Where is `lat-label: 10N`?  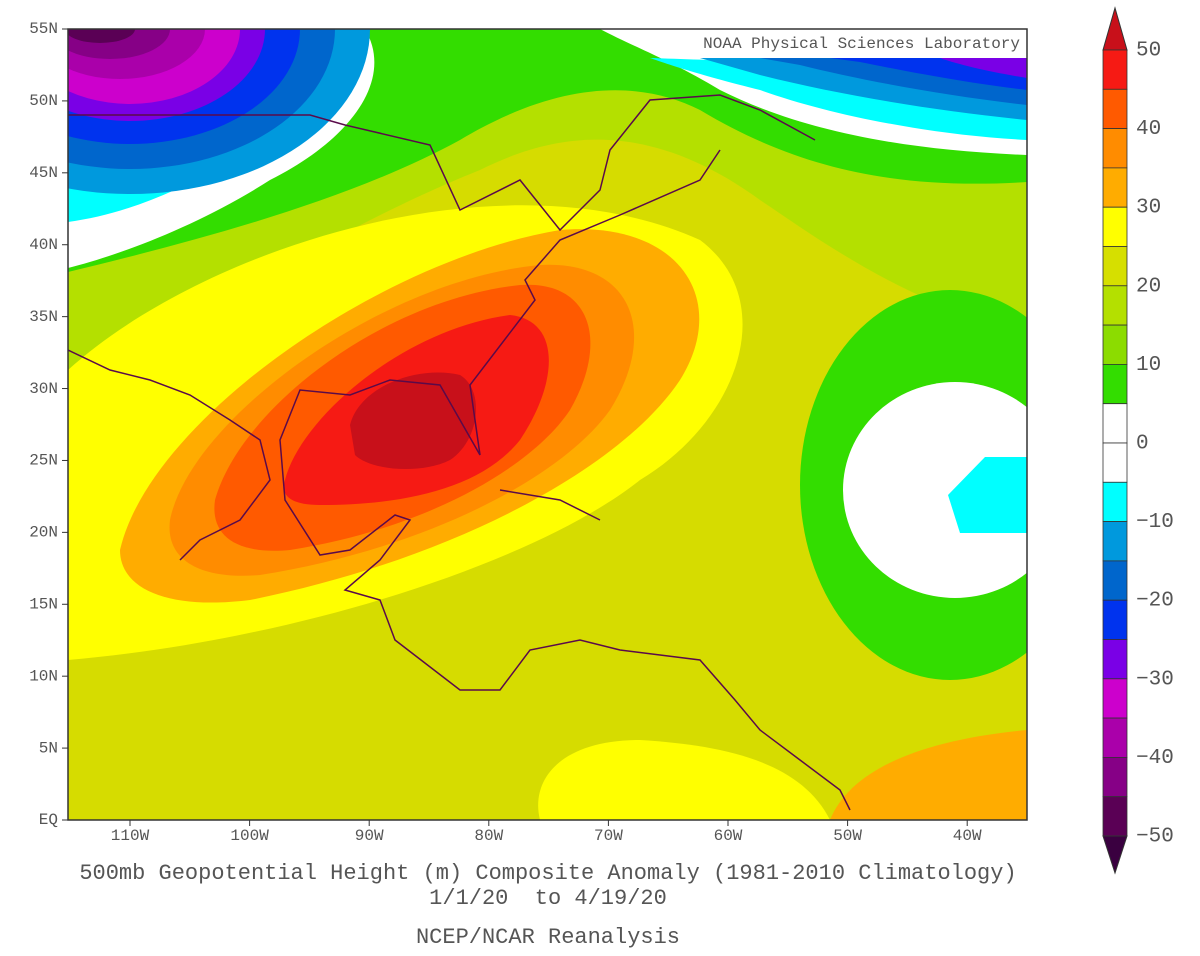
lat-label: 10N is located at coordinates (43, 676).